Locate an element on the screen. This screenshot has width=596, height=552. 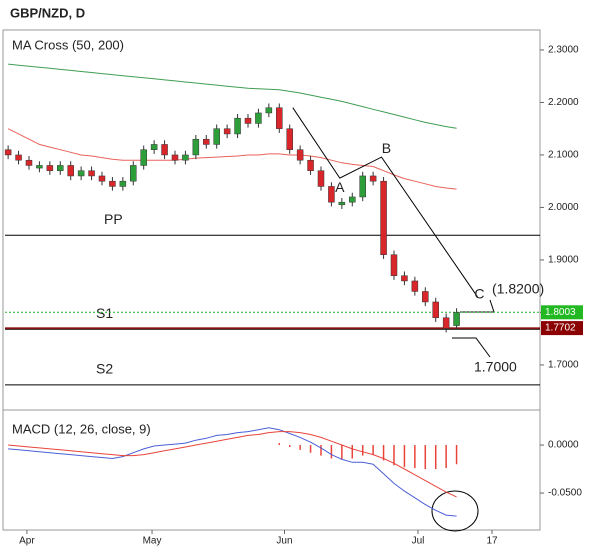
pivot-label: PP is located at coordinates (113, 219).